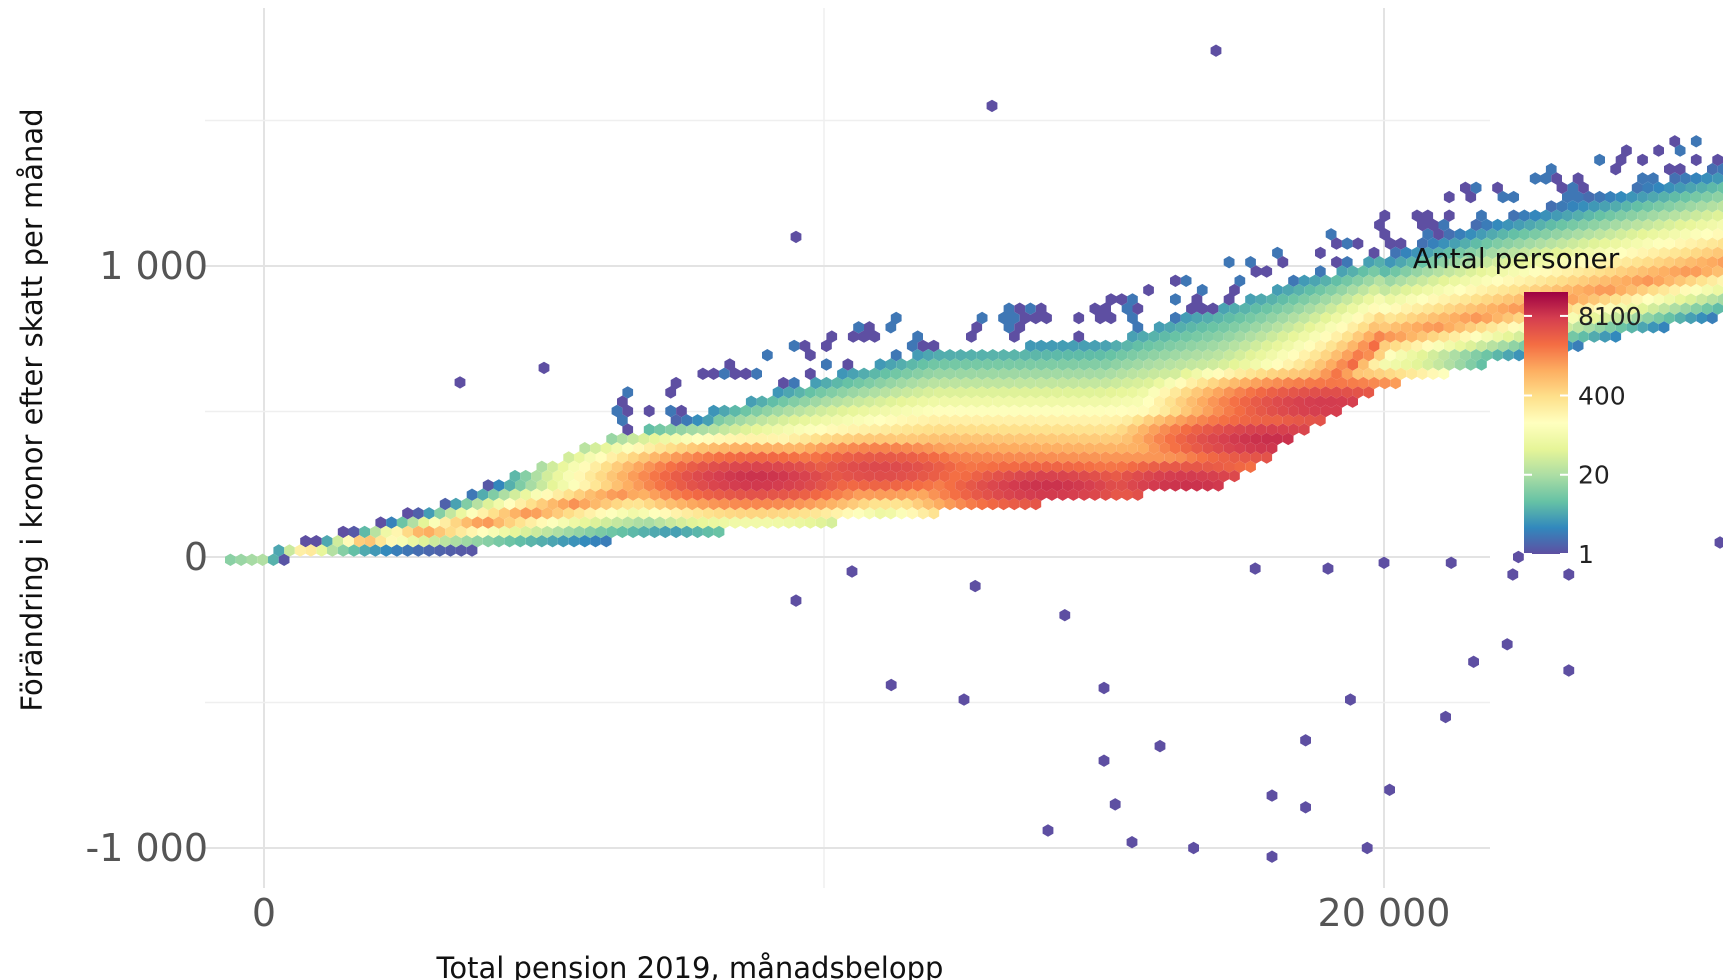  Describe the element at coordinates (1384, 913) in the screenshot. I see `x-tick-label: 20 000` at that location.